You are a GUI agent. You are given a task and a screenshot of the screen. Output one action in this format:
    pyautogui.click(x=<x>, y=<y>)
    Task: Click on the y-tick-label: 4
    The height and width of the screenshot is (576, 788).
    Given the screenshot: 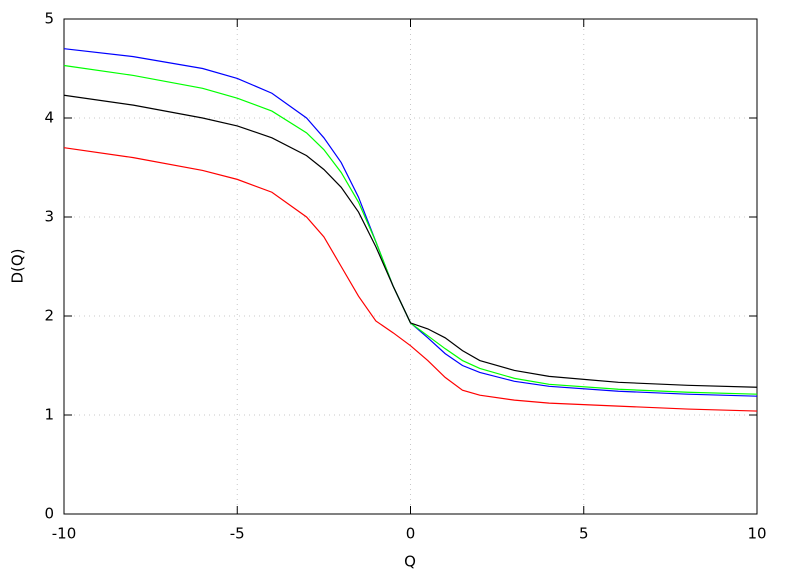 What is the action you would take?
    pyautogui.click(x=49, y=118)
    